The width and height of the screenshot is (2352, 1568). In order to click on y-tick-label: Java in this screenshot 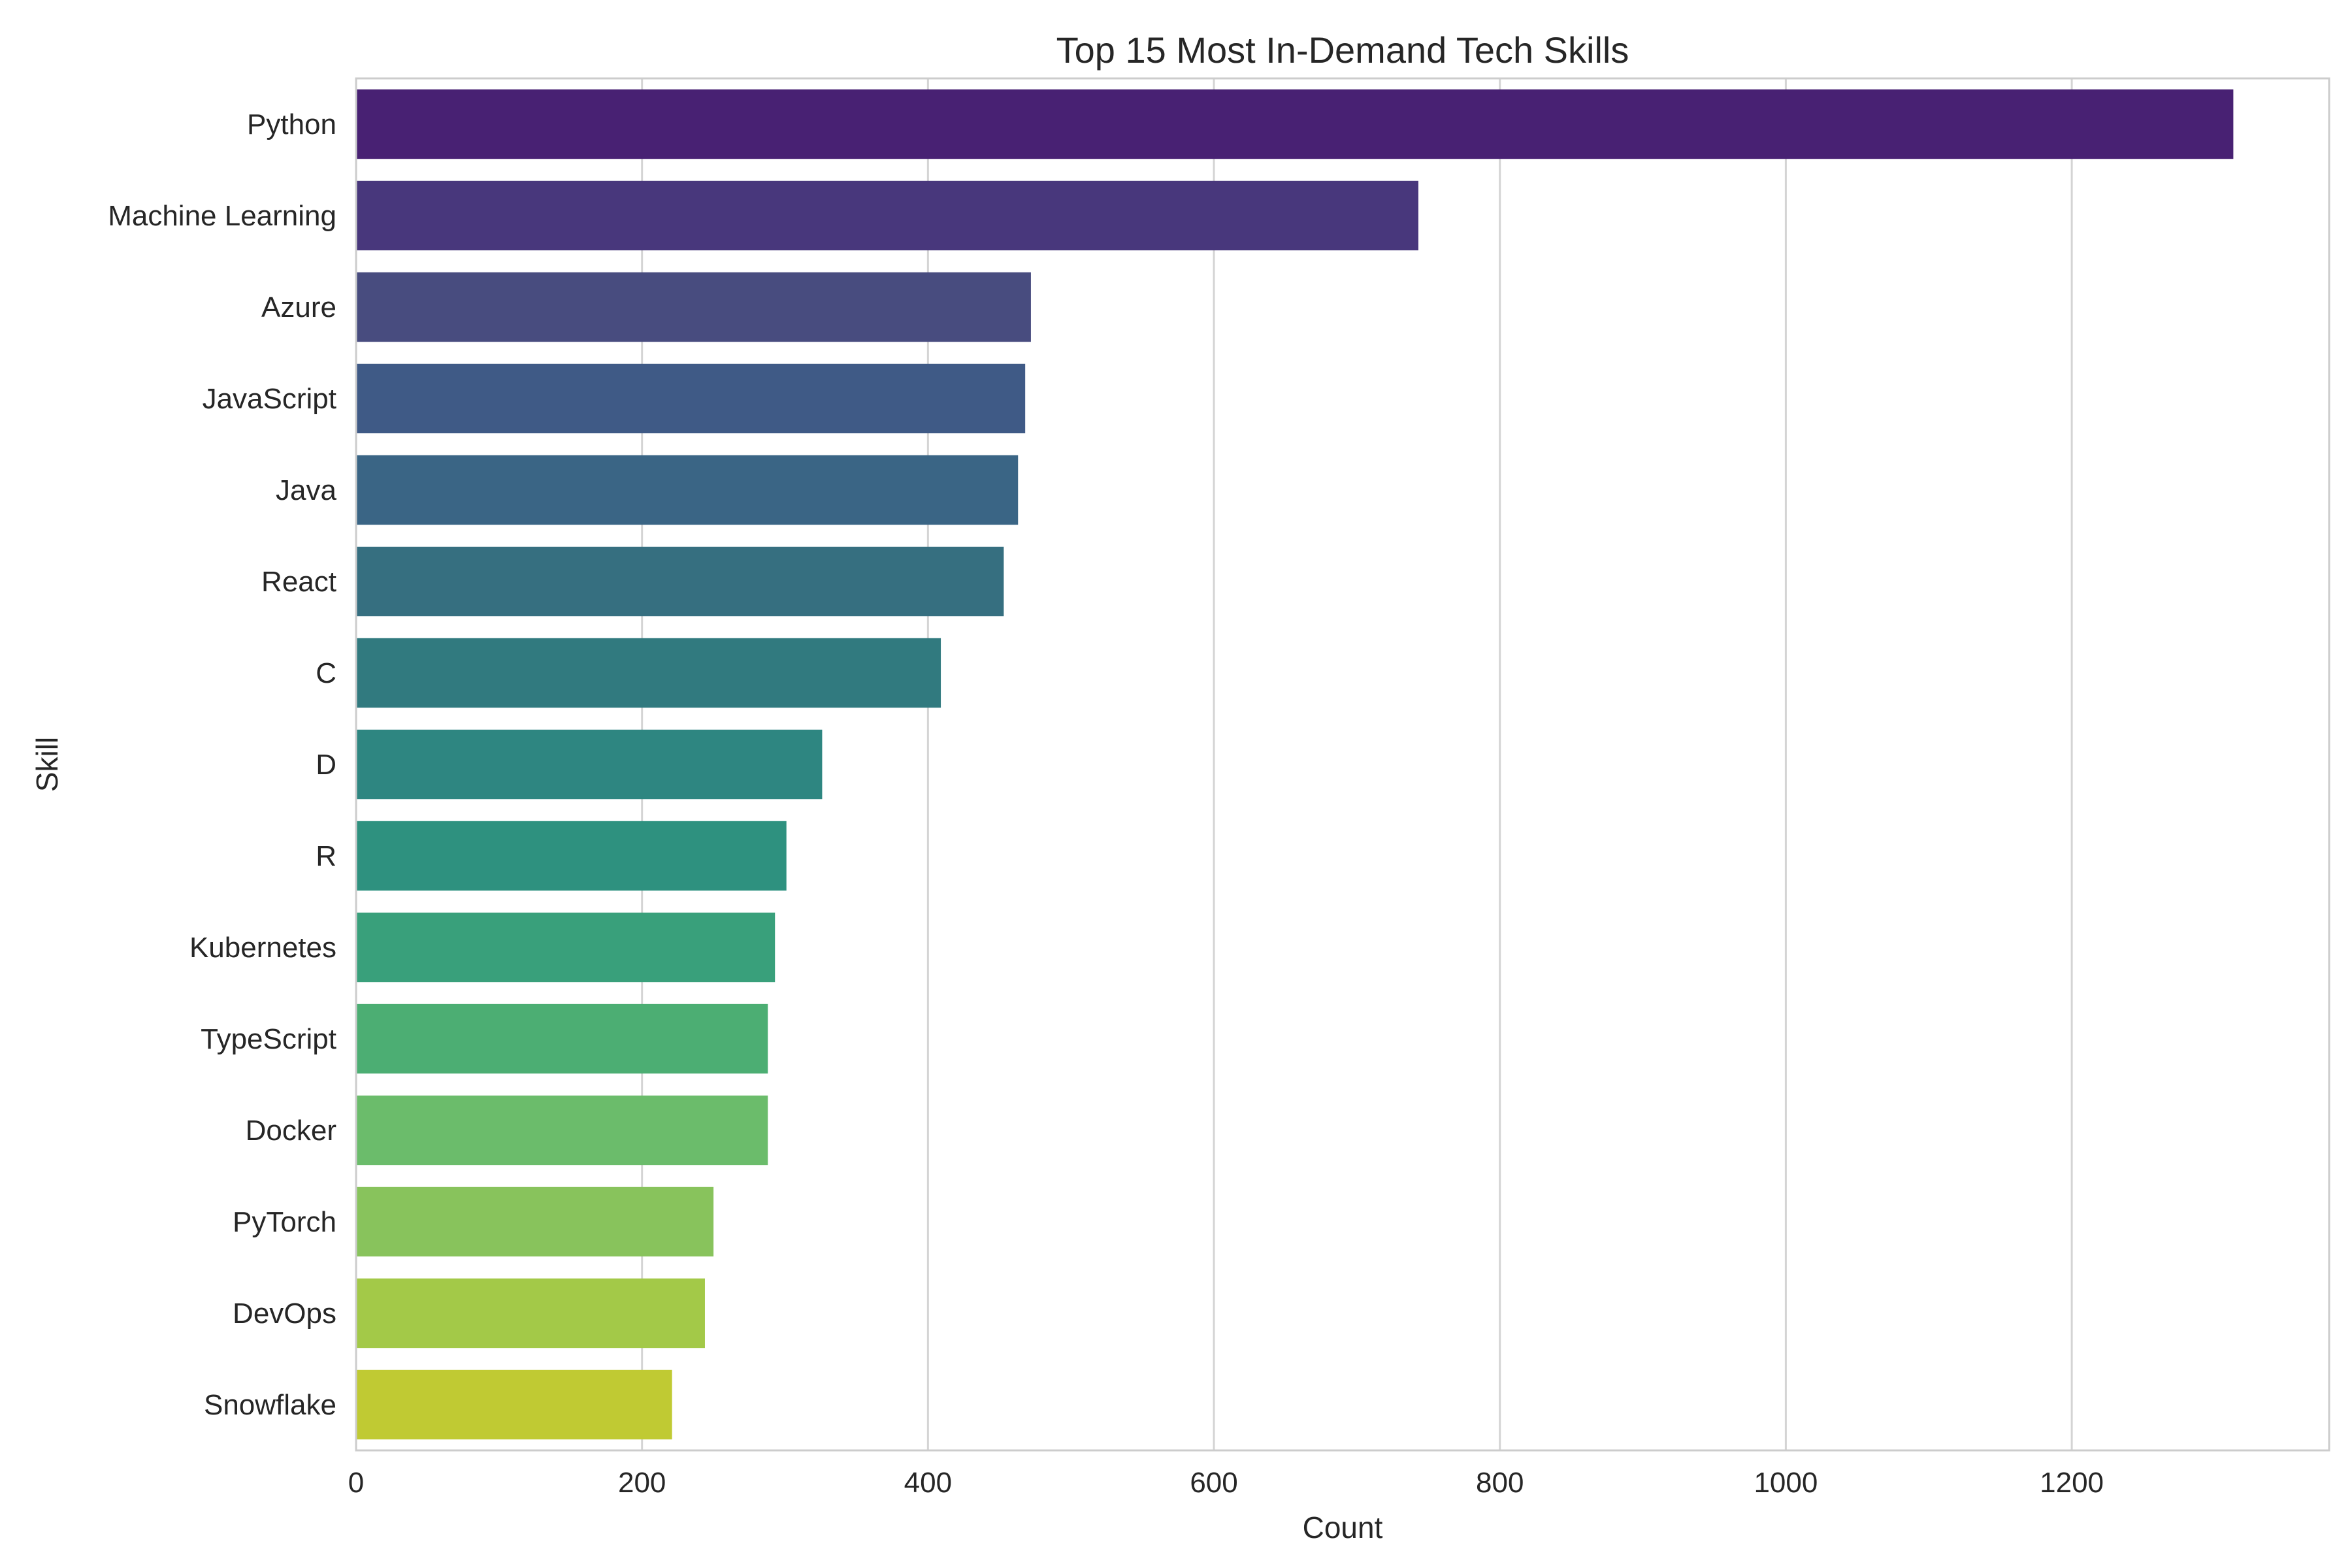, I will do `click(306, 490)`.